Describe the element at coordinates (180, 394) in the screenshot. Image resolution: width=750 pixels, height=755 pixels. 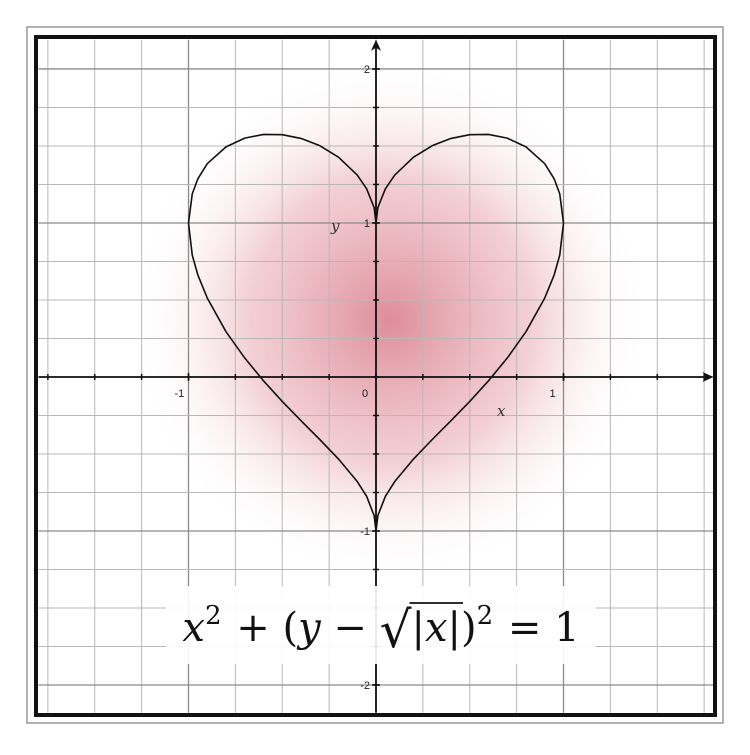
I see `x-tick-label: -1` at that location.